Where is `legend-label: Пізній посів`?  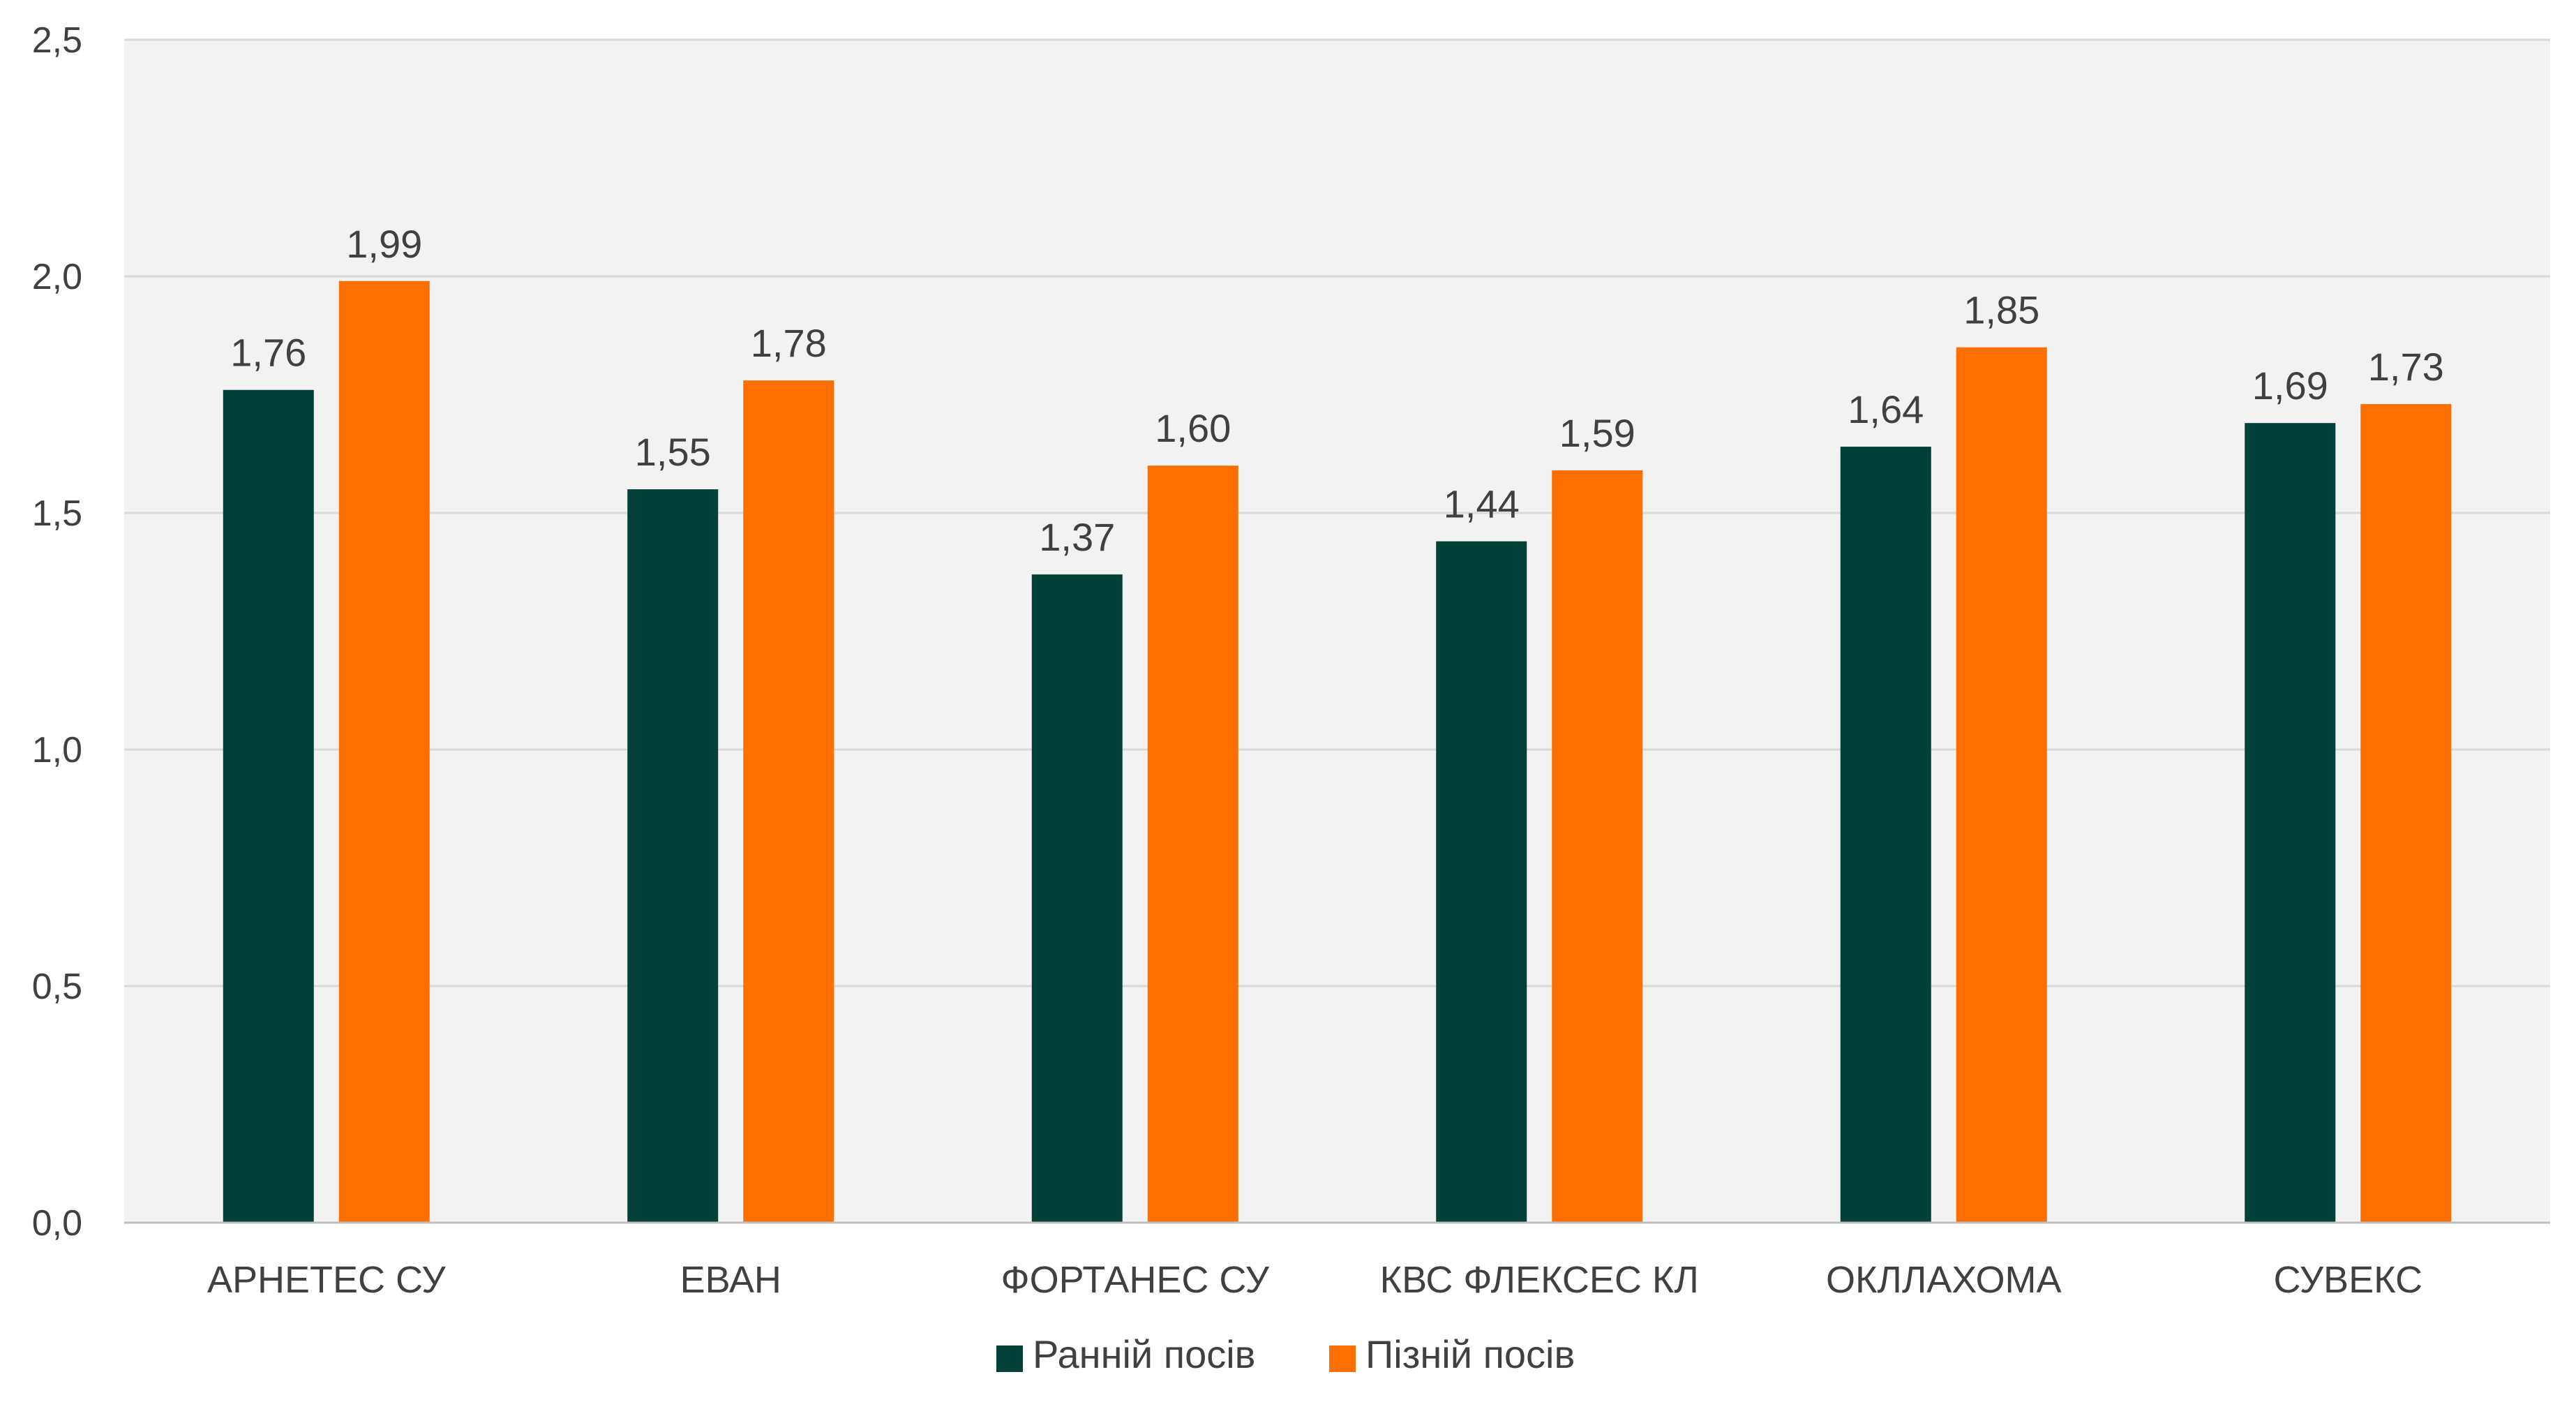
legend-label: Пізній посів is located at coordinates (1470, 1354).